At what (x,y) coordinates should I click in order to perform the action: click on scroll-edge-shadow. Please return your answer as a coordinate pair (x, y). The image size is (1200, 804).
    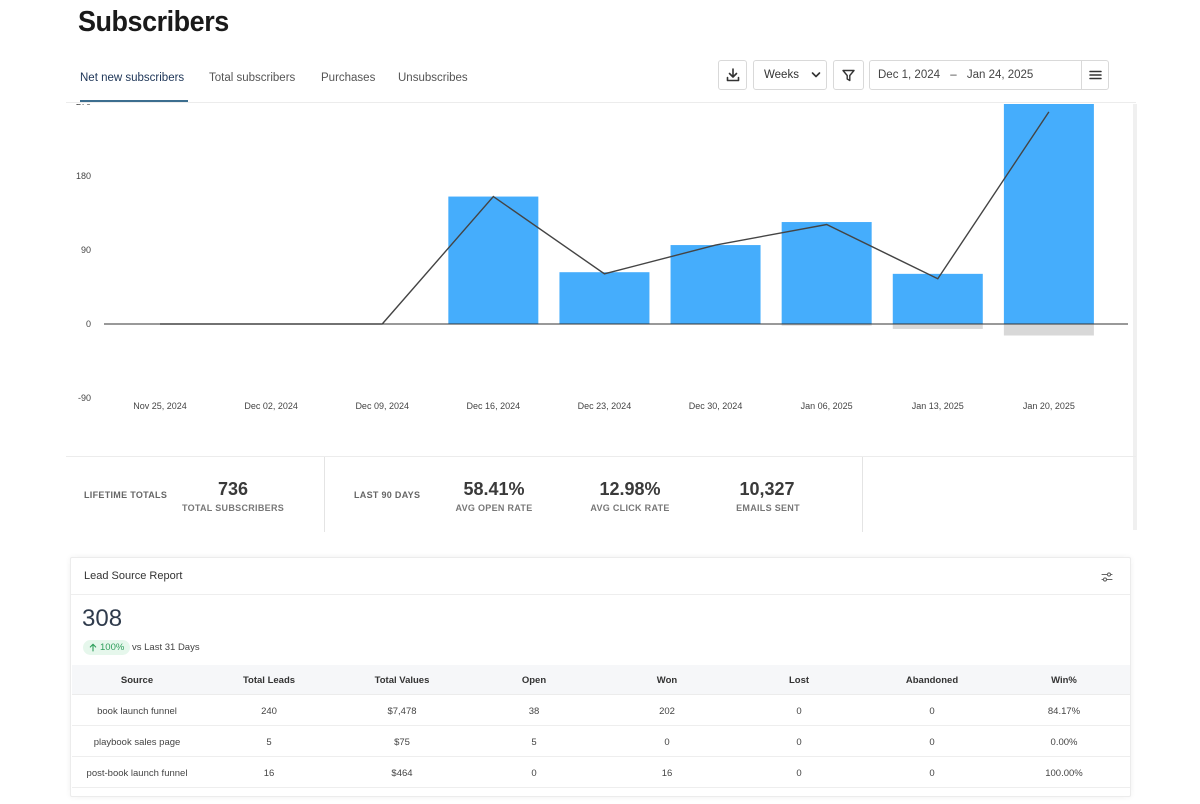
    Looking at the image, I should click on (1135, 317).